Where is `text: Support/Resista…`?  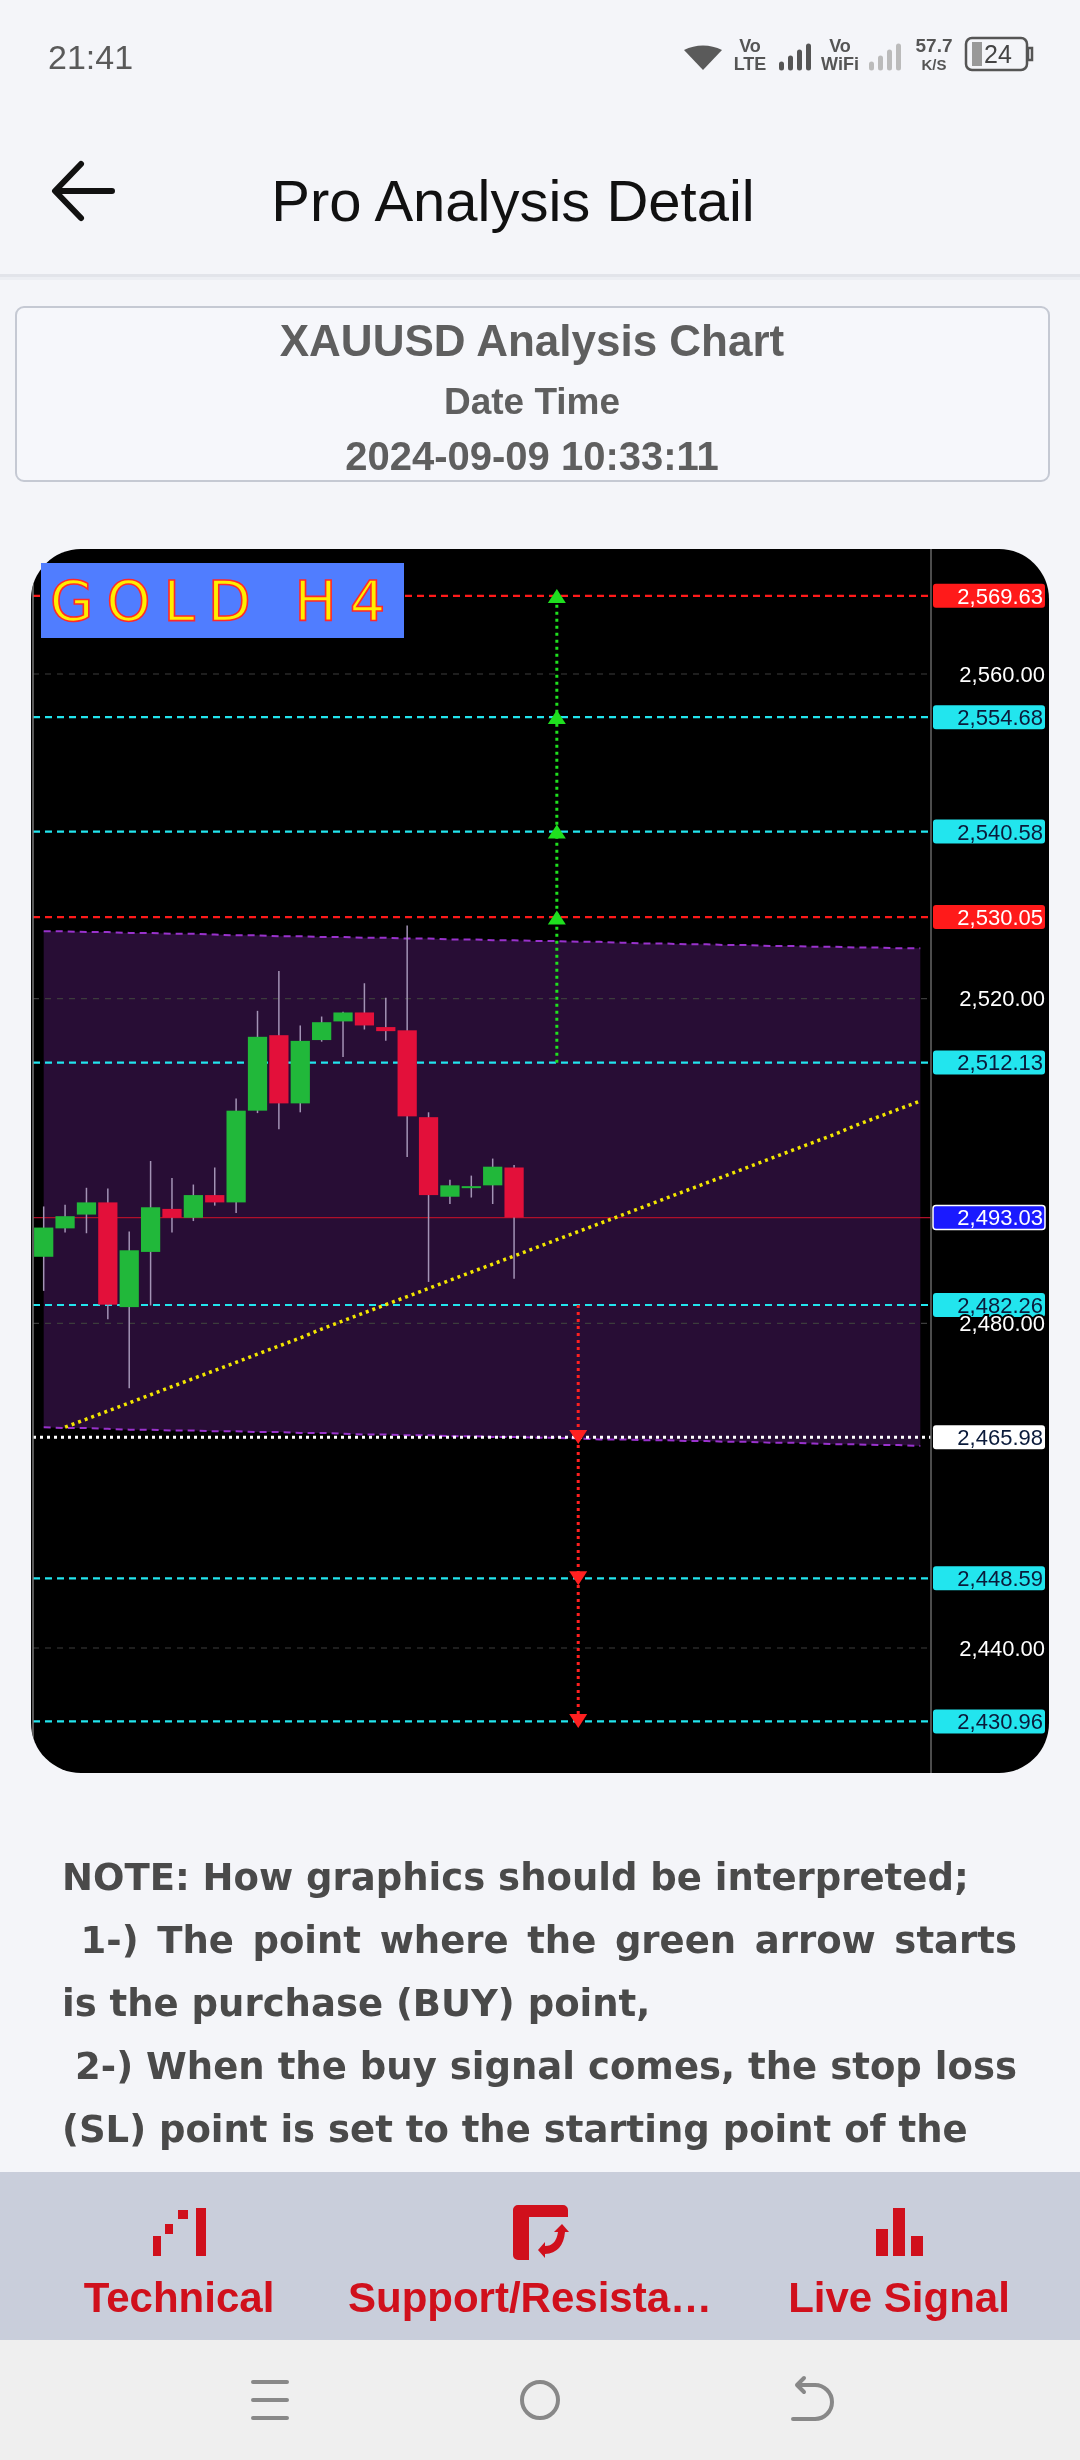 text: Support/Resista… is located at coordinates (530, 2297).